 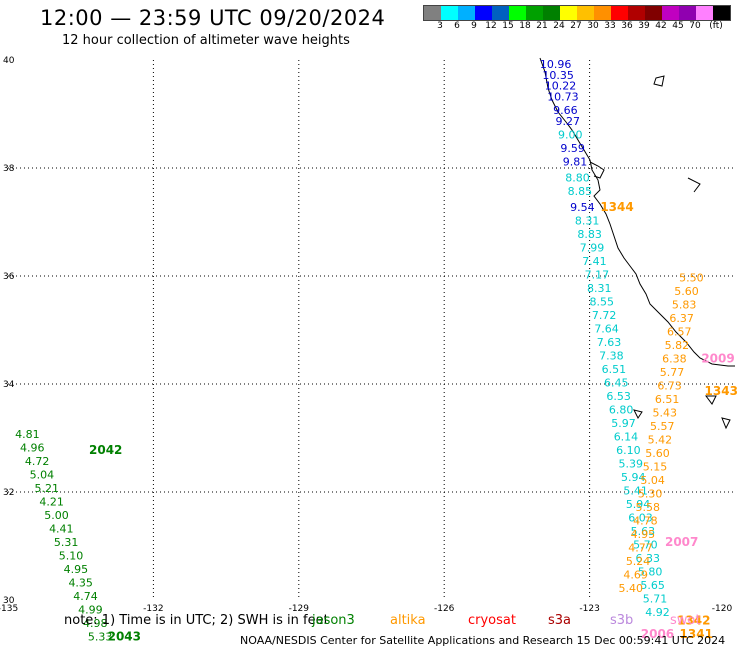 What do you see at coordinates (105, 450) in the screenshot?
I see `pass-time-label: 2042` at bounding box center [105, 450].